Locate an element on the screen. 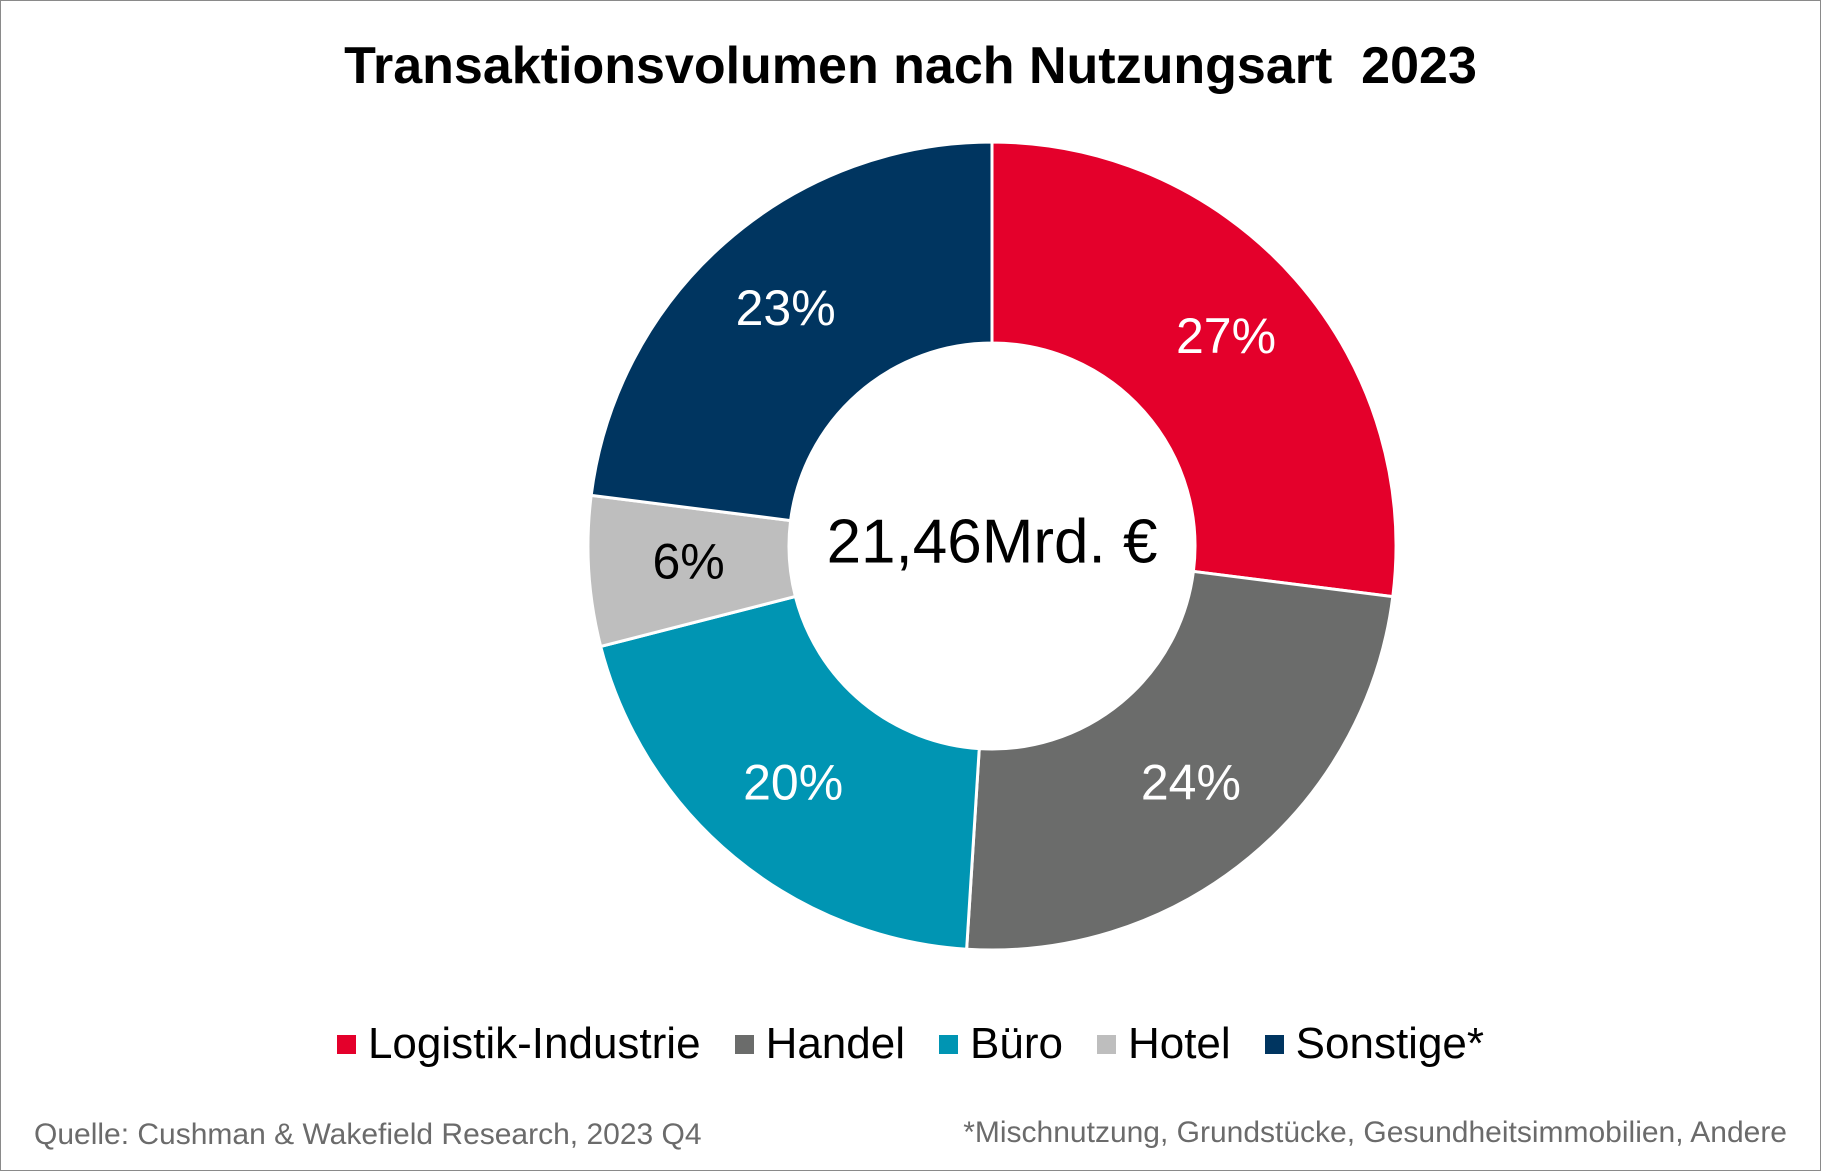 This screenshot has height=1171, width=1821. donut-slice-handel is located at coordinates (1180, 760).